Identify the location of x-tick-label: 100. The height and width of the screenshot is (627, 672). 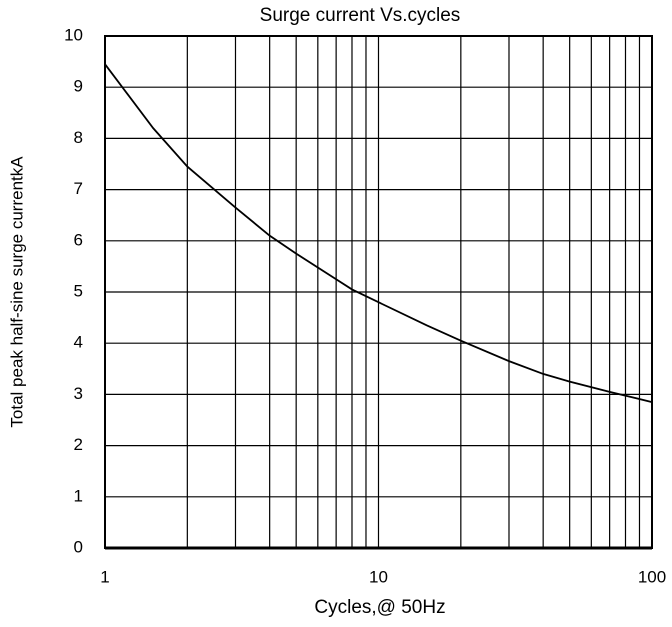
(652, 576).